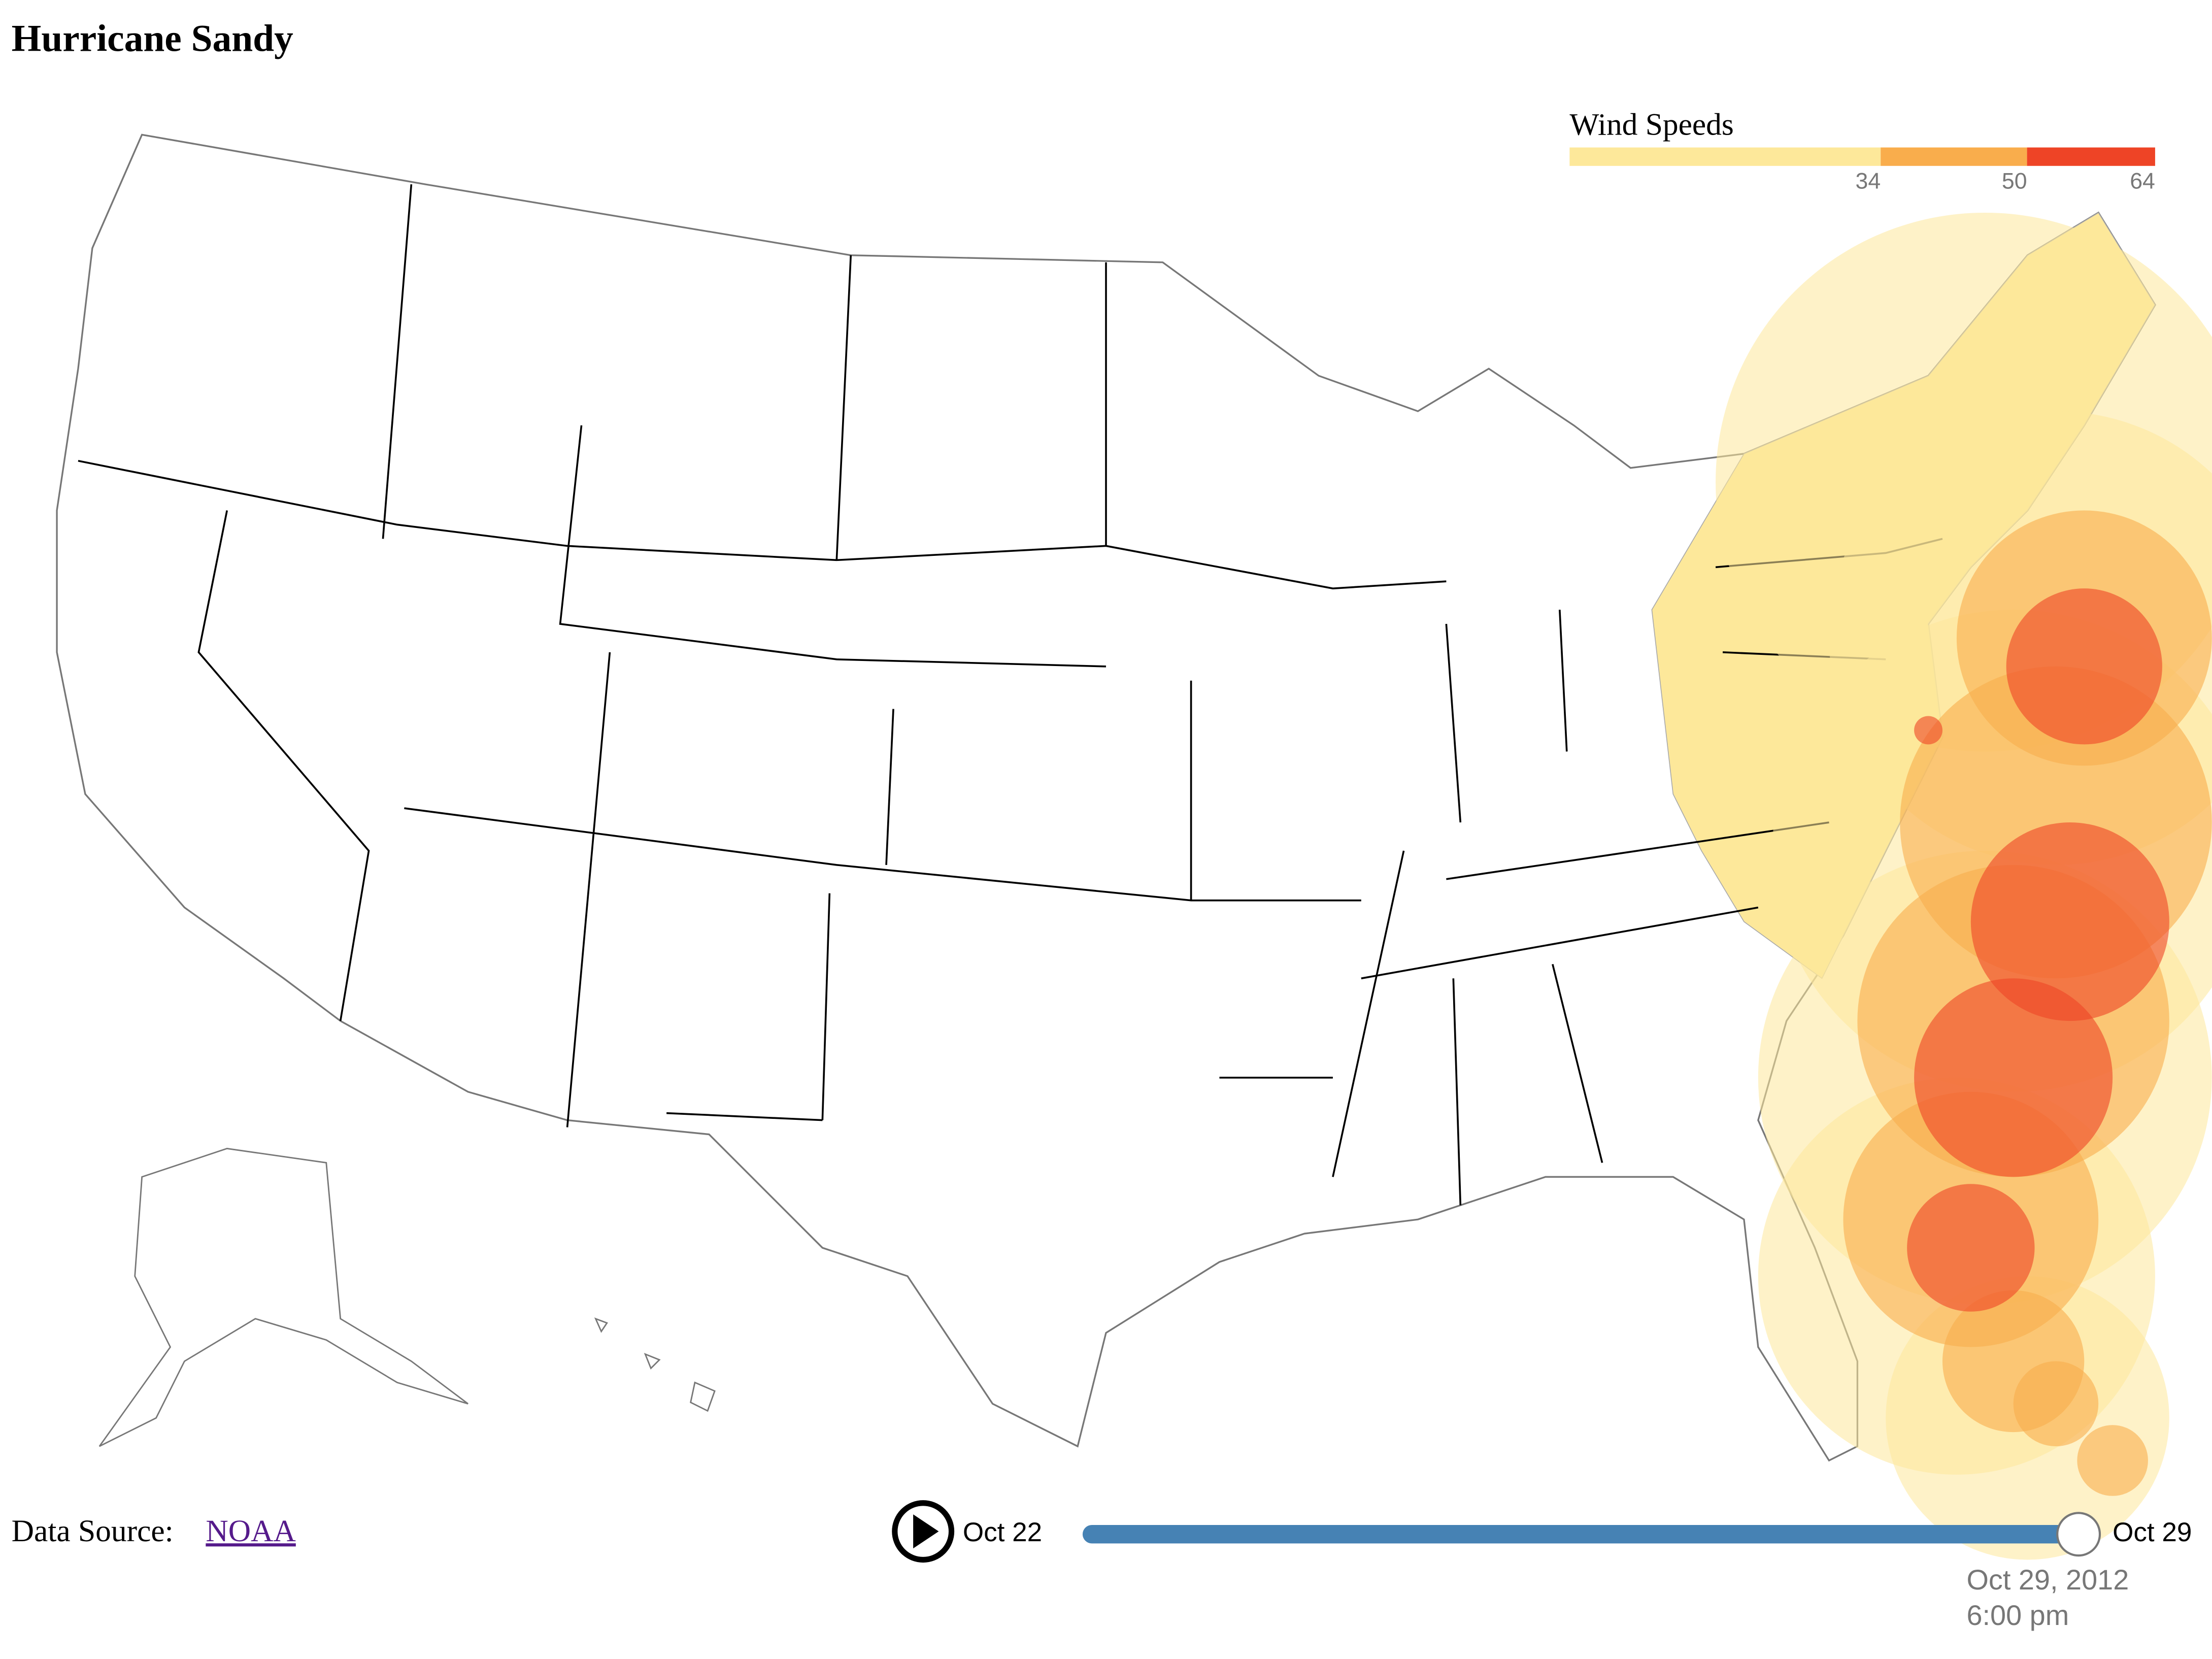 The image size is (2212, 1659). Describe the element at coordinates (2152, 1532) in the screenshot. I see `slider-end: Oct 29` at that location.